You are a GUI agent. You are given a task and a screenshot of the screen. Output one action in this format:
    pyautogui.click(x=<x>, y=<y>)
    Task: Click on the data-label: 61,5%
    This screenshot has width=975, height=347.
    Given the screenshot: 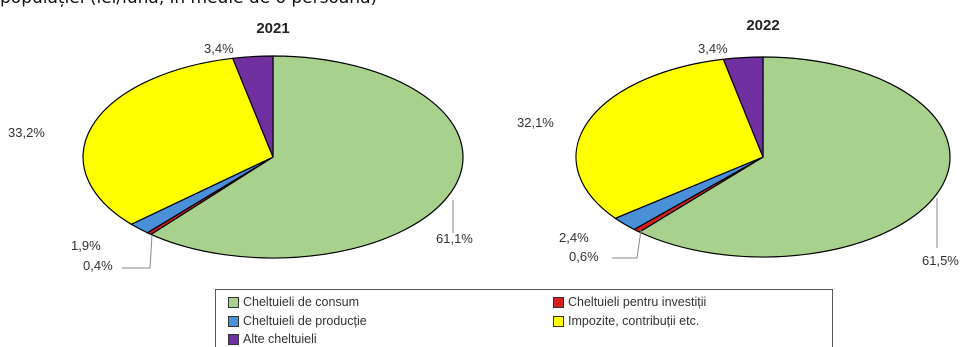 What is the action you would take?
    pyautogui.click(x=940, y=260)
    